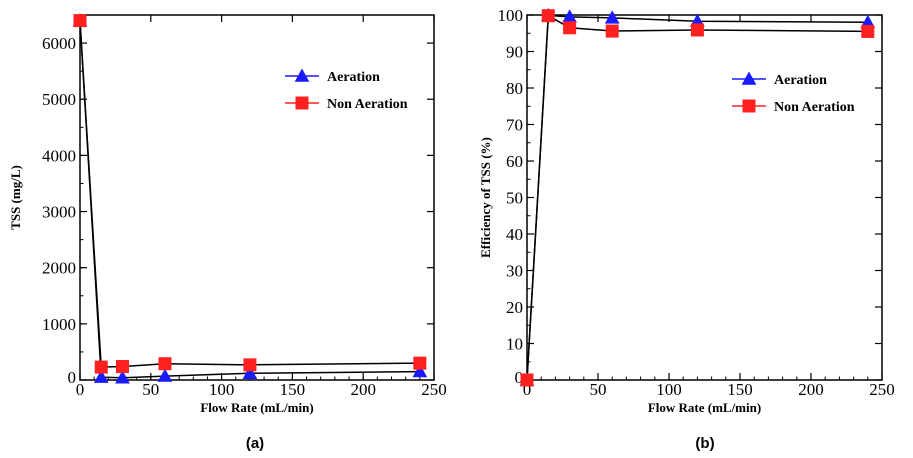  What do you see at coordinates (485, 197) in the screenshot?
I see `y-axis-label: Efficiency of TSS (%)` at bounding box center [485, 197].